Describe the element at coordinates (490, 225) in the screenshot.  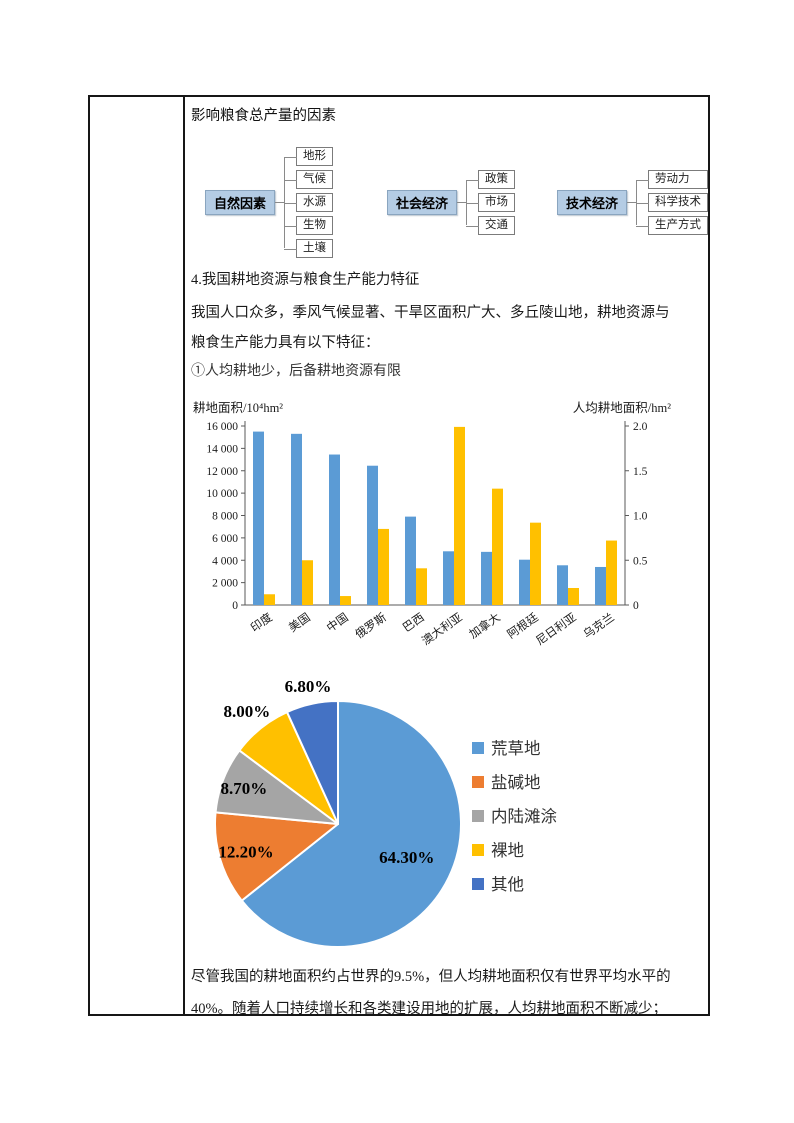
I see `flowchart-child-box: 交通` at that location.